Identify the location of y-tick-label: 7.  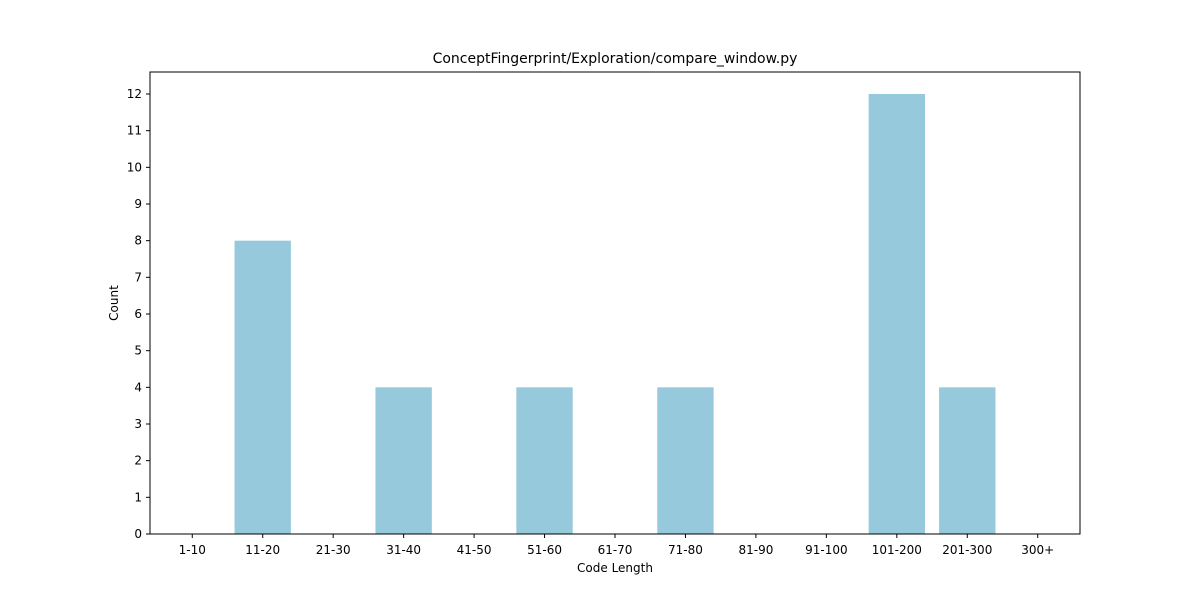
(138, 277).